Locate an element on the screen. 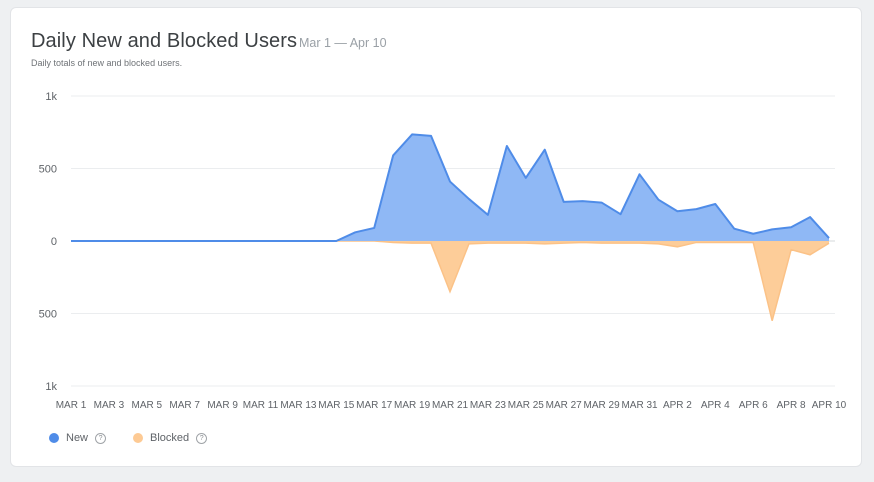 This screenshot has height=482, width=874. x-tick-label: APR 10 is located at coordinates (829, 405).